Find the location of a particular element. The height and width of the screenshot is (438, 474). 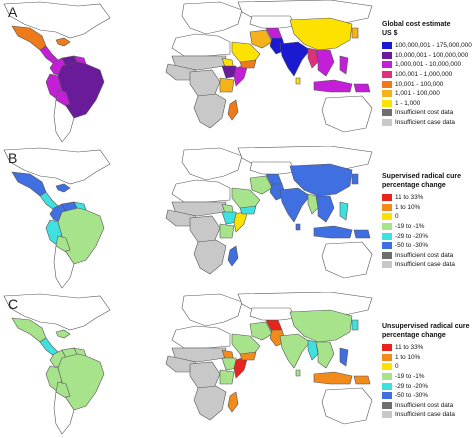

legend-title: Global cost estimate US $ is located at coordinates (428, 29).